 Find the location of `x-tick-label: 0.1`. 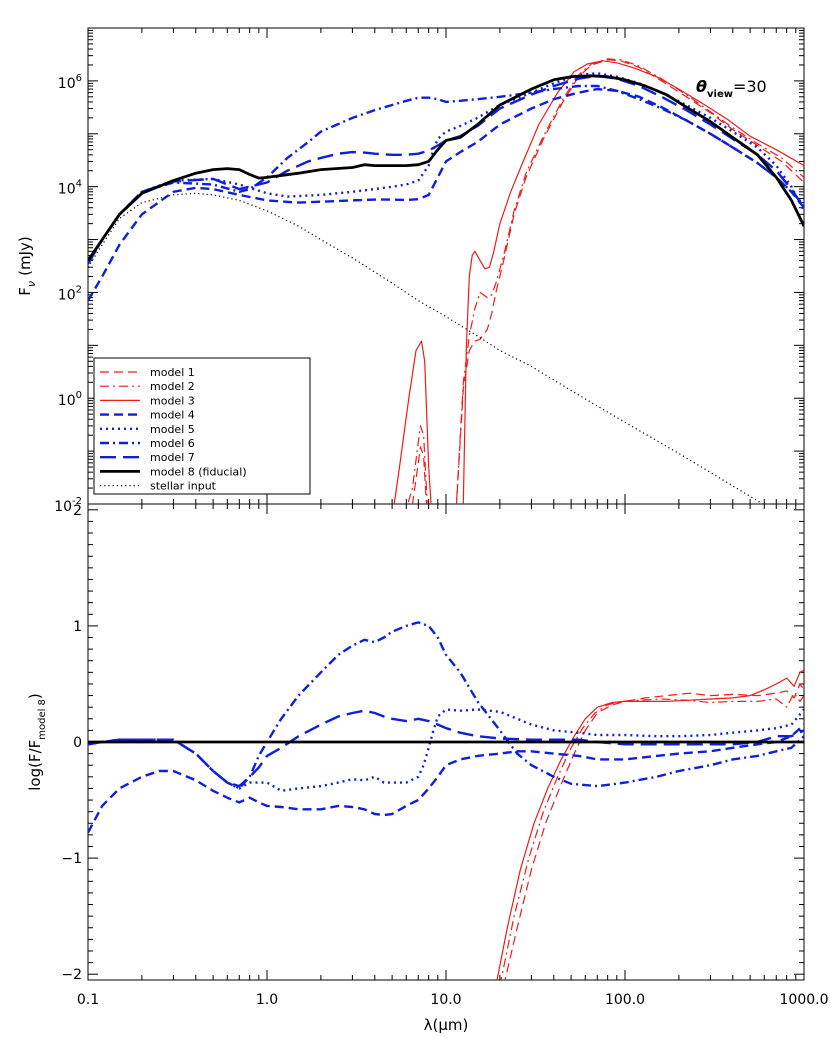

x-tick-label: 0.1 is located at coordinates (88, 1000).